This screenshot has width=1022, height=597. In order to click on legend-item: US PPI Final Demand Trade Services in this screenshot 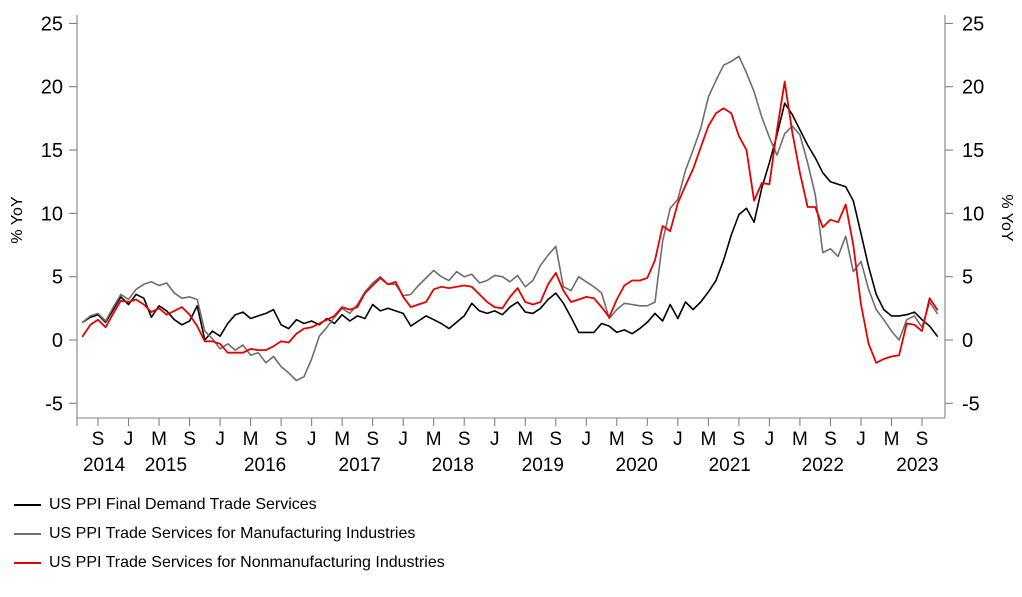, I will do `click(464, 504)`.